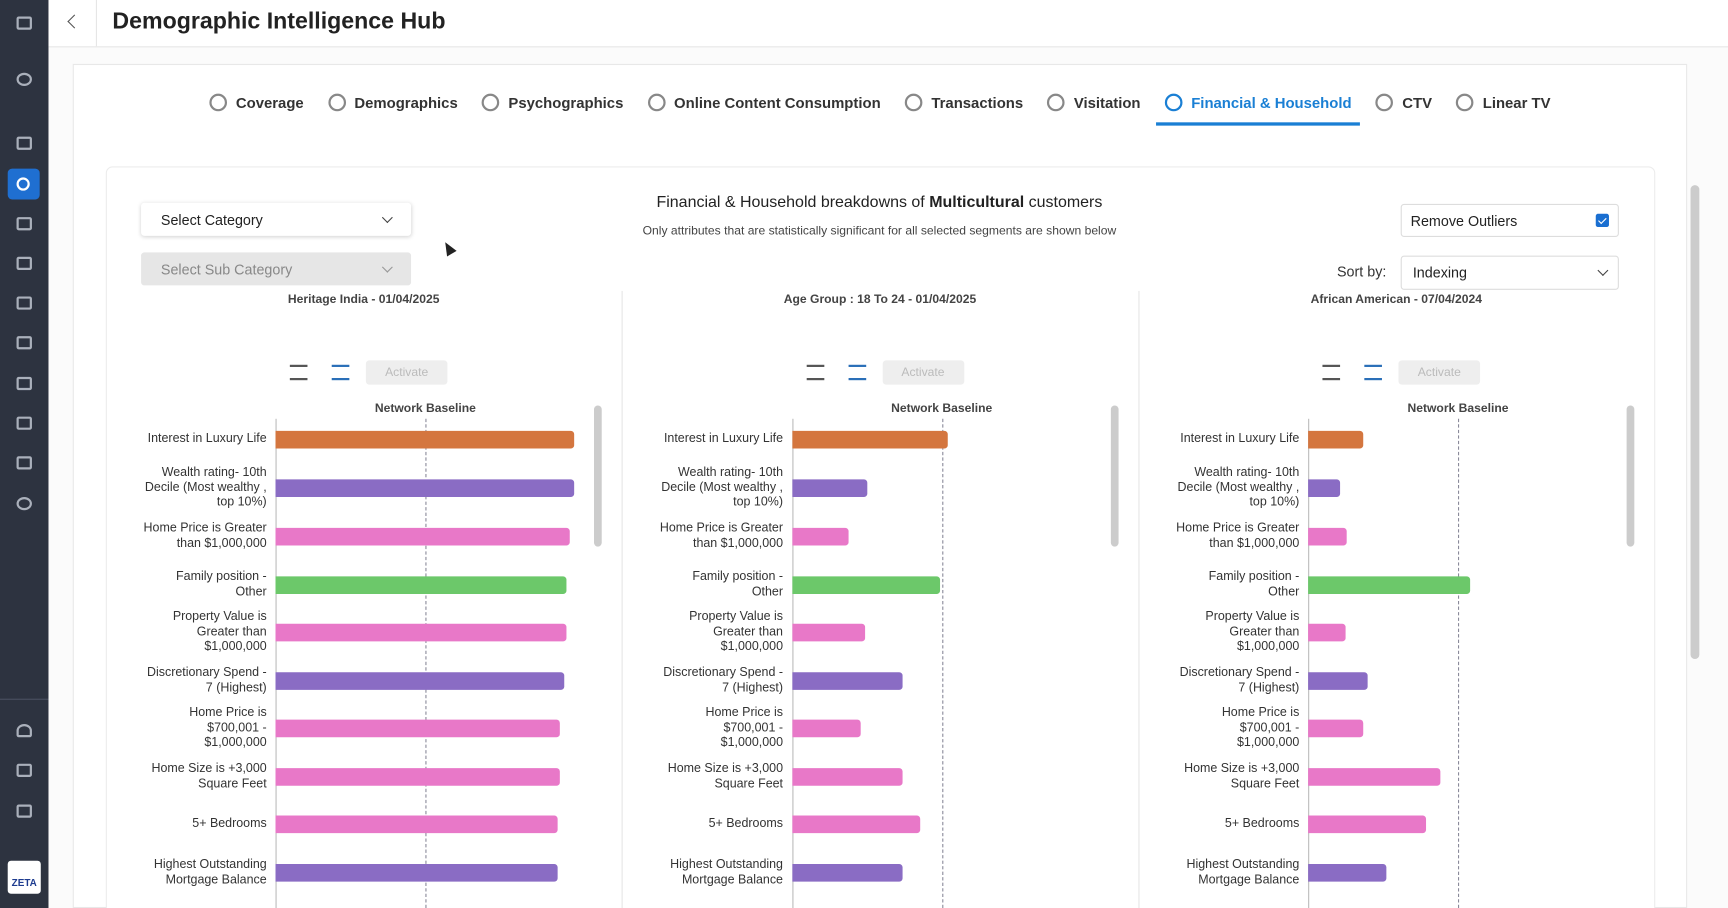 The width and height of the screenshot is (1728, 908). I want to click on tab: Psychographics, so click(553, 102).